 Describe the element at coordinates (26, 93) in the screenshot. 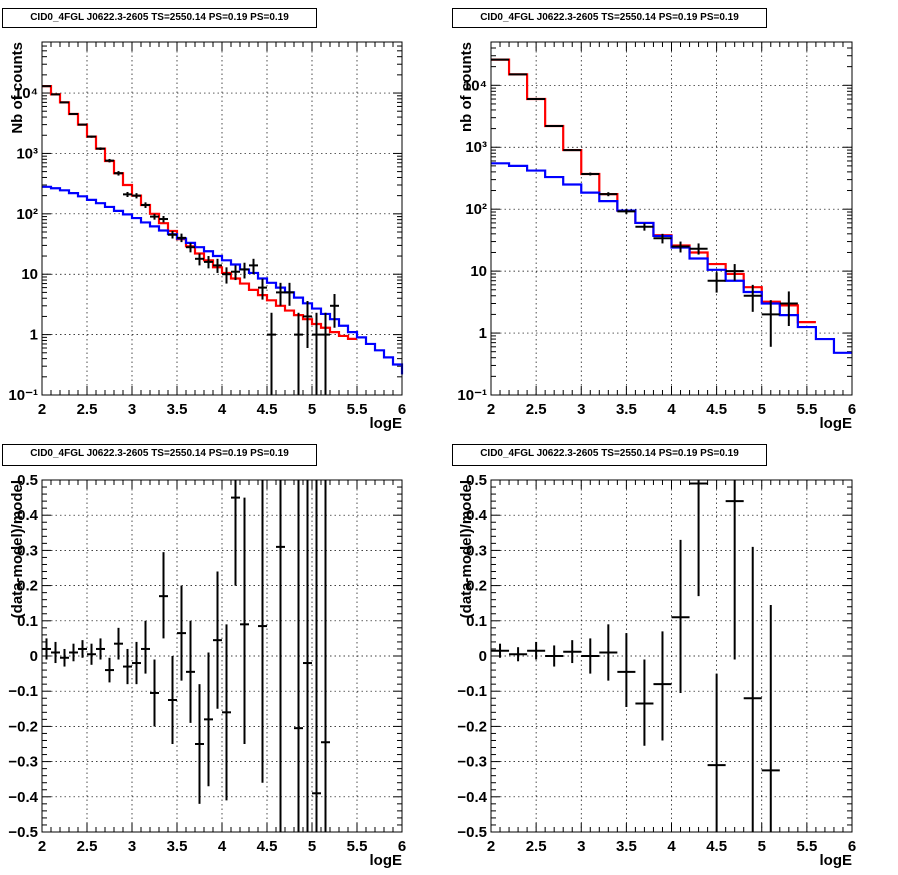

I see `panel-1-ytick-label: 10⁴` at that location.